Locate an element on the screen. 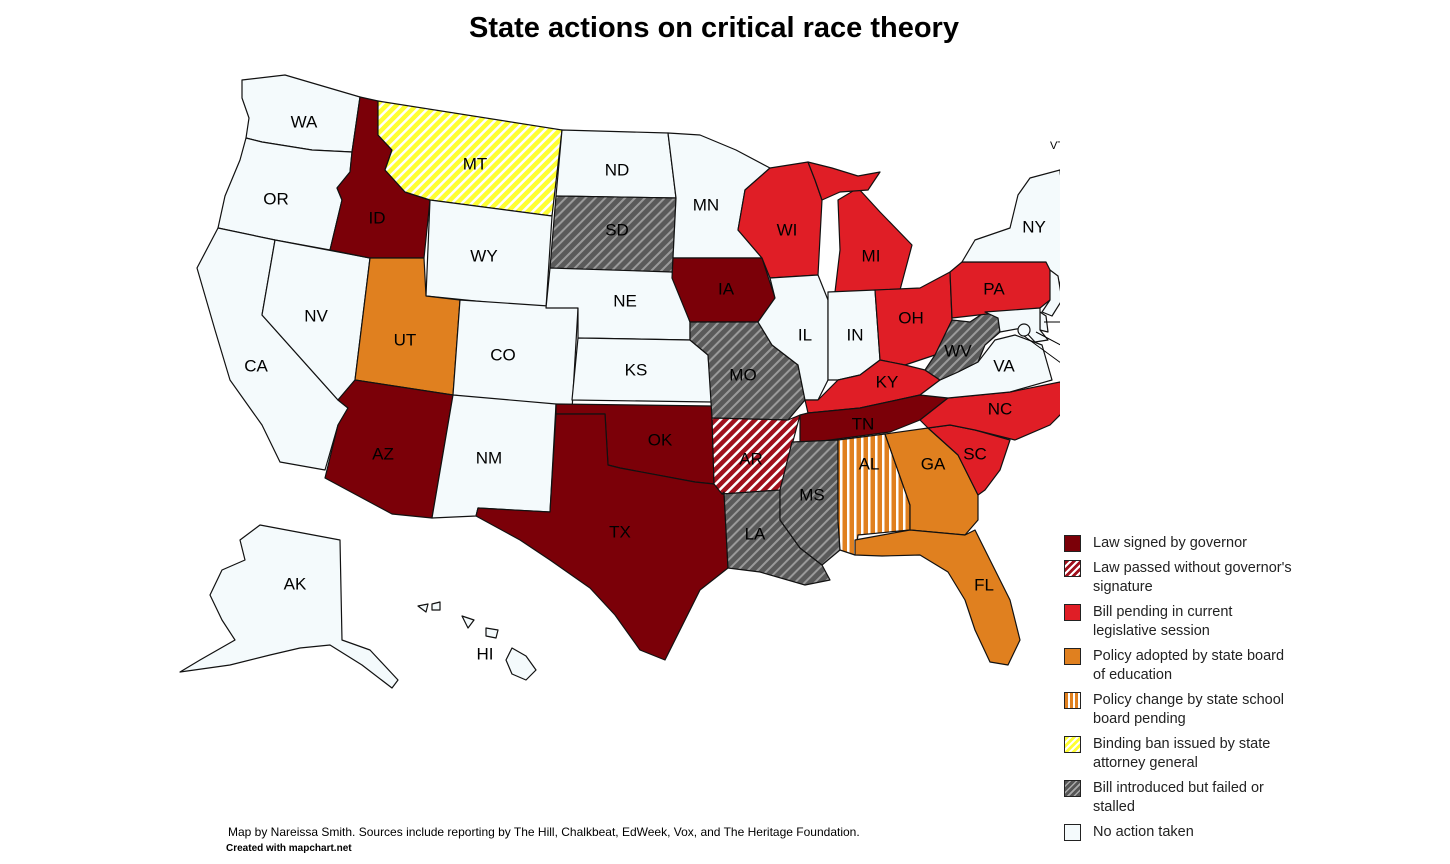 This screenshot has height=864, width=1450. state-label-nd: ND is located at coordinates (617, 169).